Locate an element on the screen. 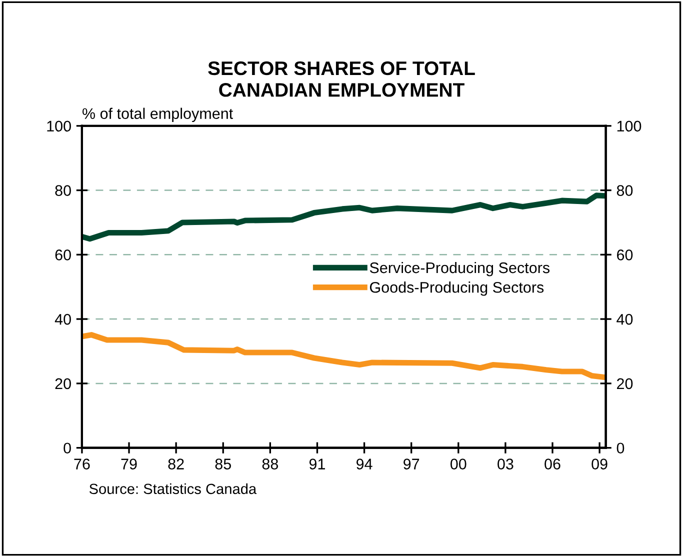 The width and height of the screenshot is (683, 557). y-axis-title: % of total employment is located at coordinates (157, 115).